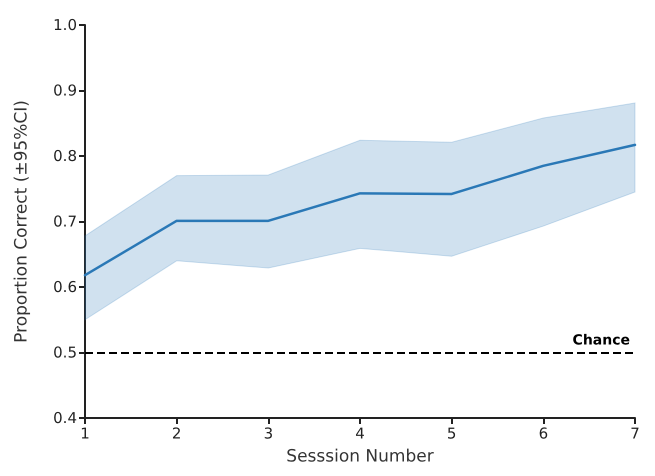 Image resolution: width=655 pixels, height=476 pixels. What do you see at coordinates (65, 418) in the screenshot?
I see `y-tick-label: 0.4` at bounding box center [65, 418].